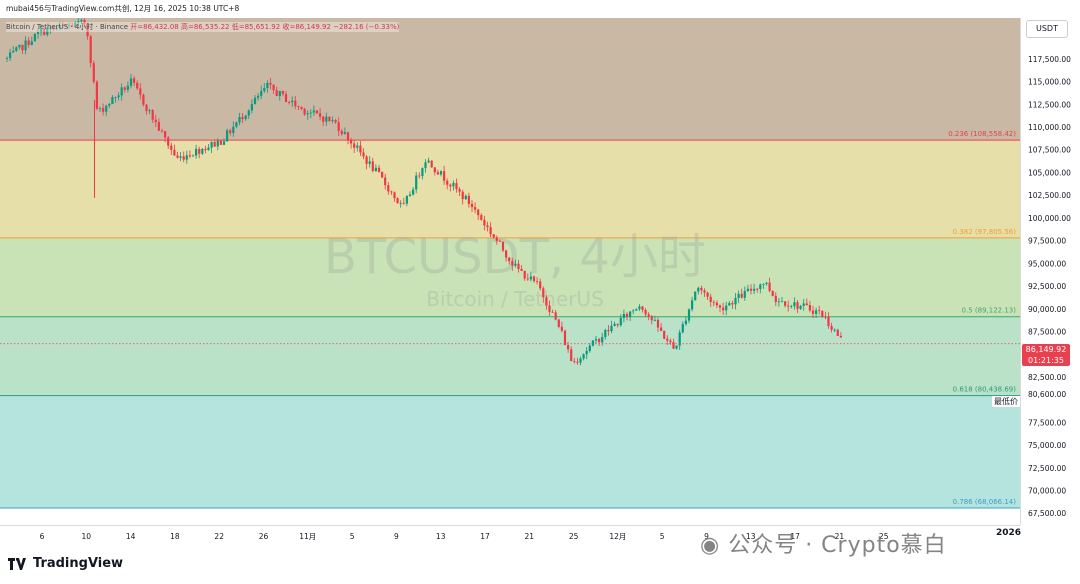  What do you see at coordinates (65, 563) in the screenshot?
I see `tradingview-logo: TradingView` at bounding box center [65, 563].